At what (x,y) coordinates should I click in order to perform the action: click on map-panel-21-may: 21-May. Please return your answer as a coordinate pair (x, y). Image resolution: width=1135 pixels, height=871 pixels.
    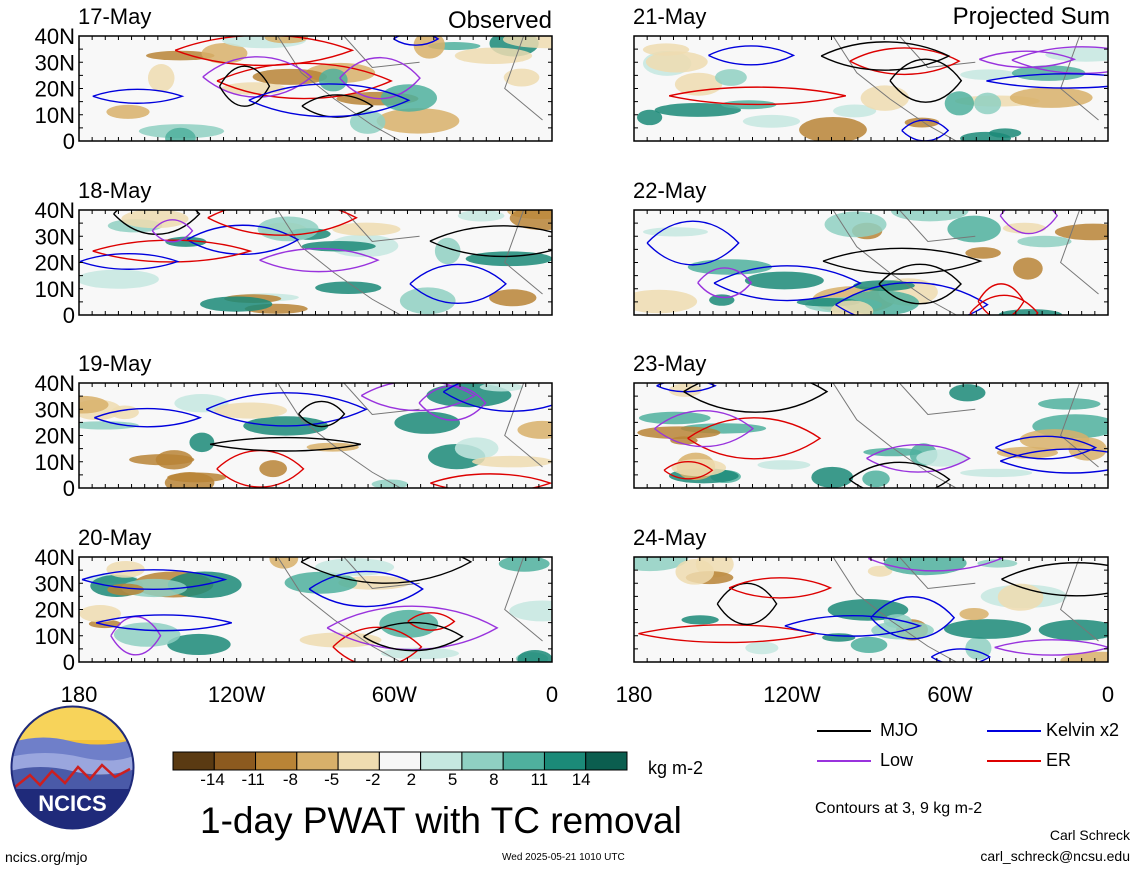
    Looking at the image, I should click on (871, 73).